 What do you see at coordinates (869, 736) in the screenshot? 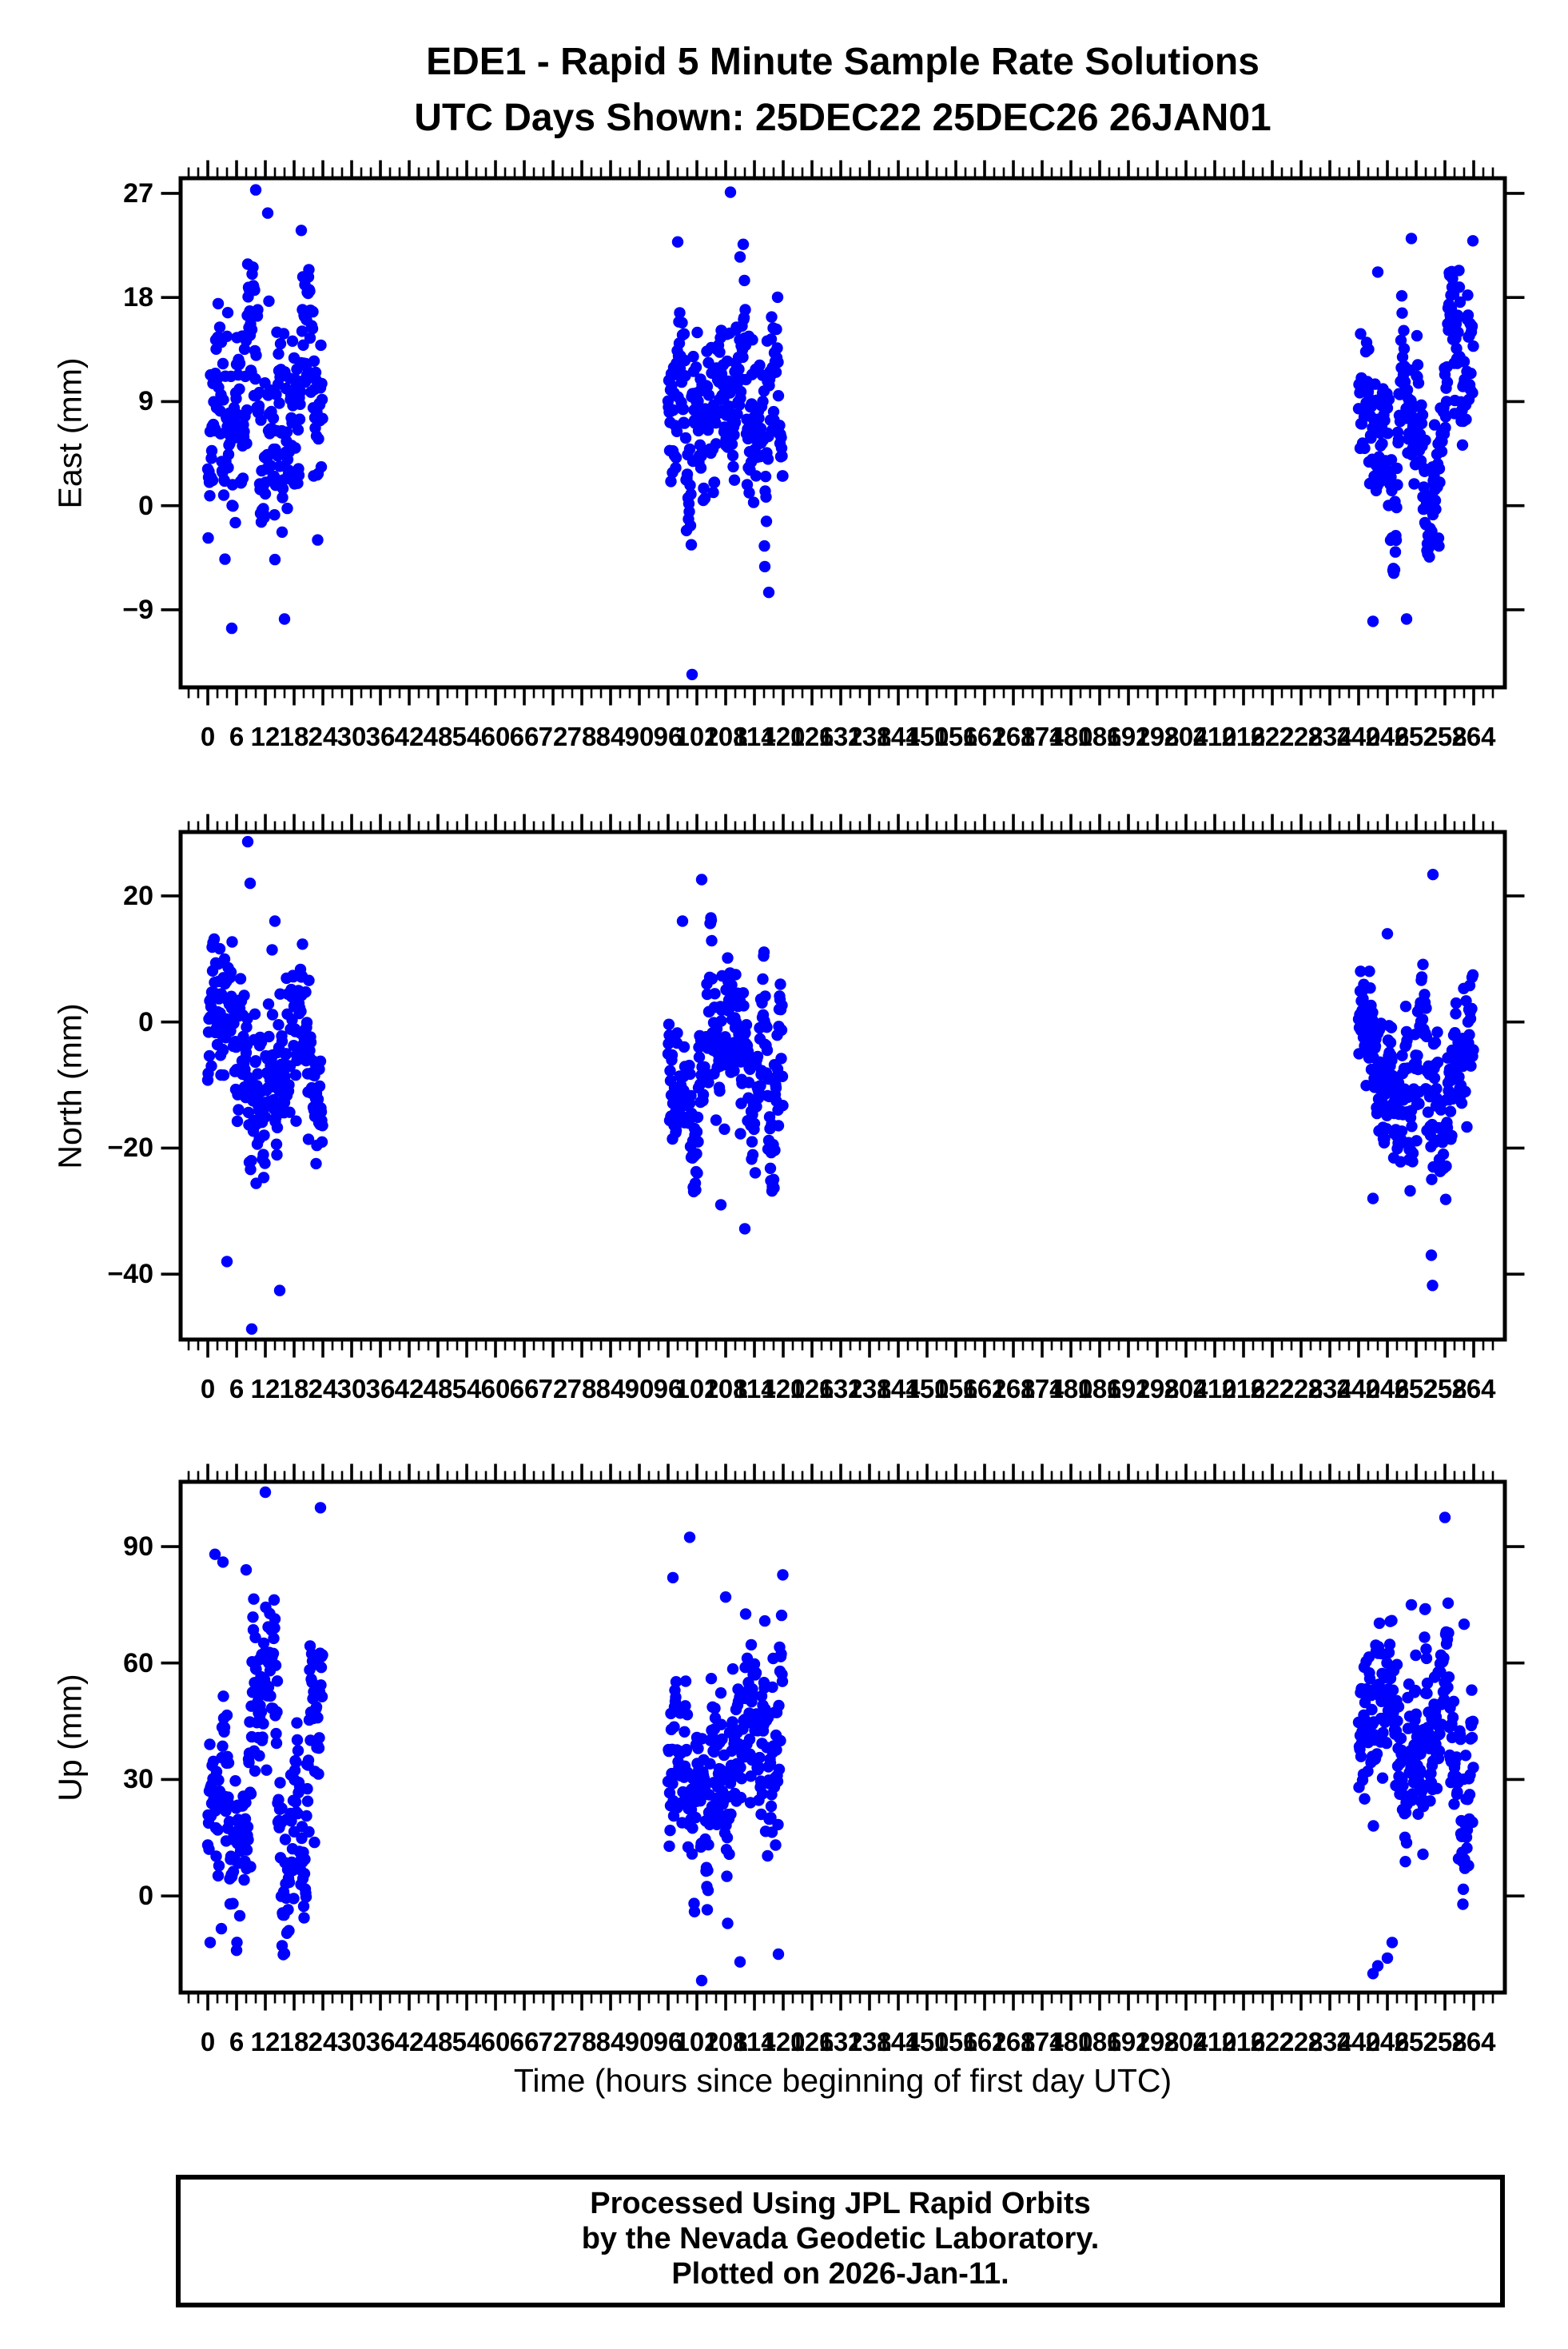
I see `x-tick-label: 138` at bounding box center [869, 736].